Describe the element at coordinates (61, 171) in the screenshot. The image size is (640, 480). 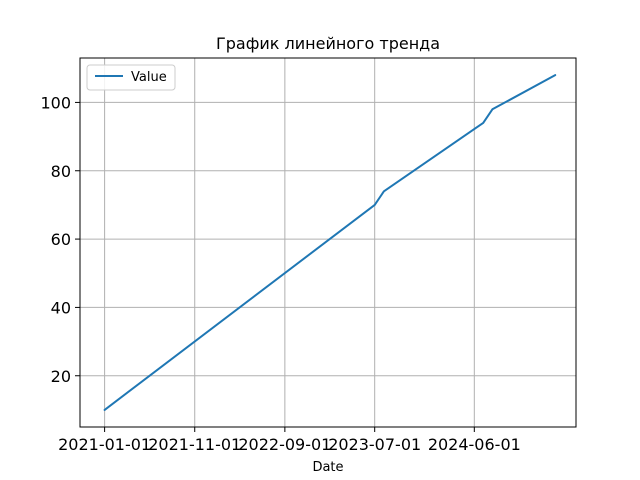
I see `y-tick-label: 80` at that location.